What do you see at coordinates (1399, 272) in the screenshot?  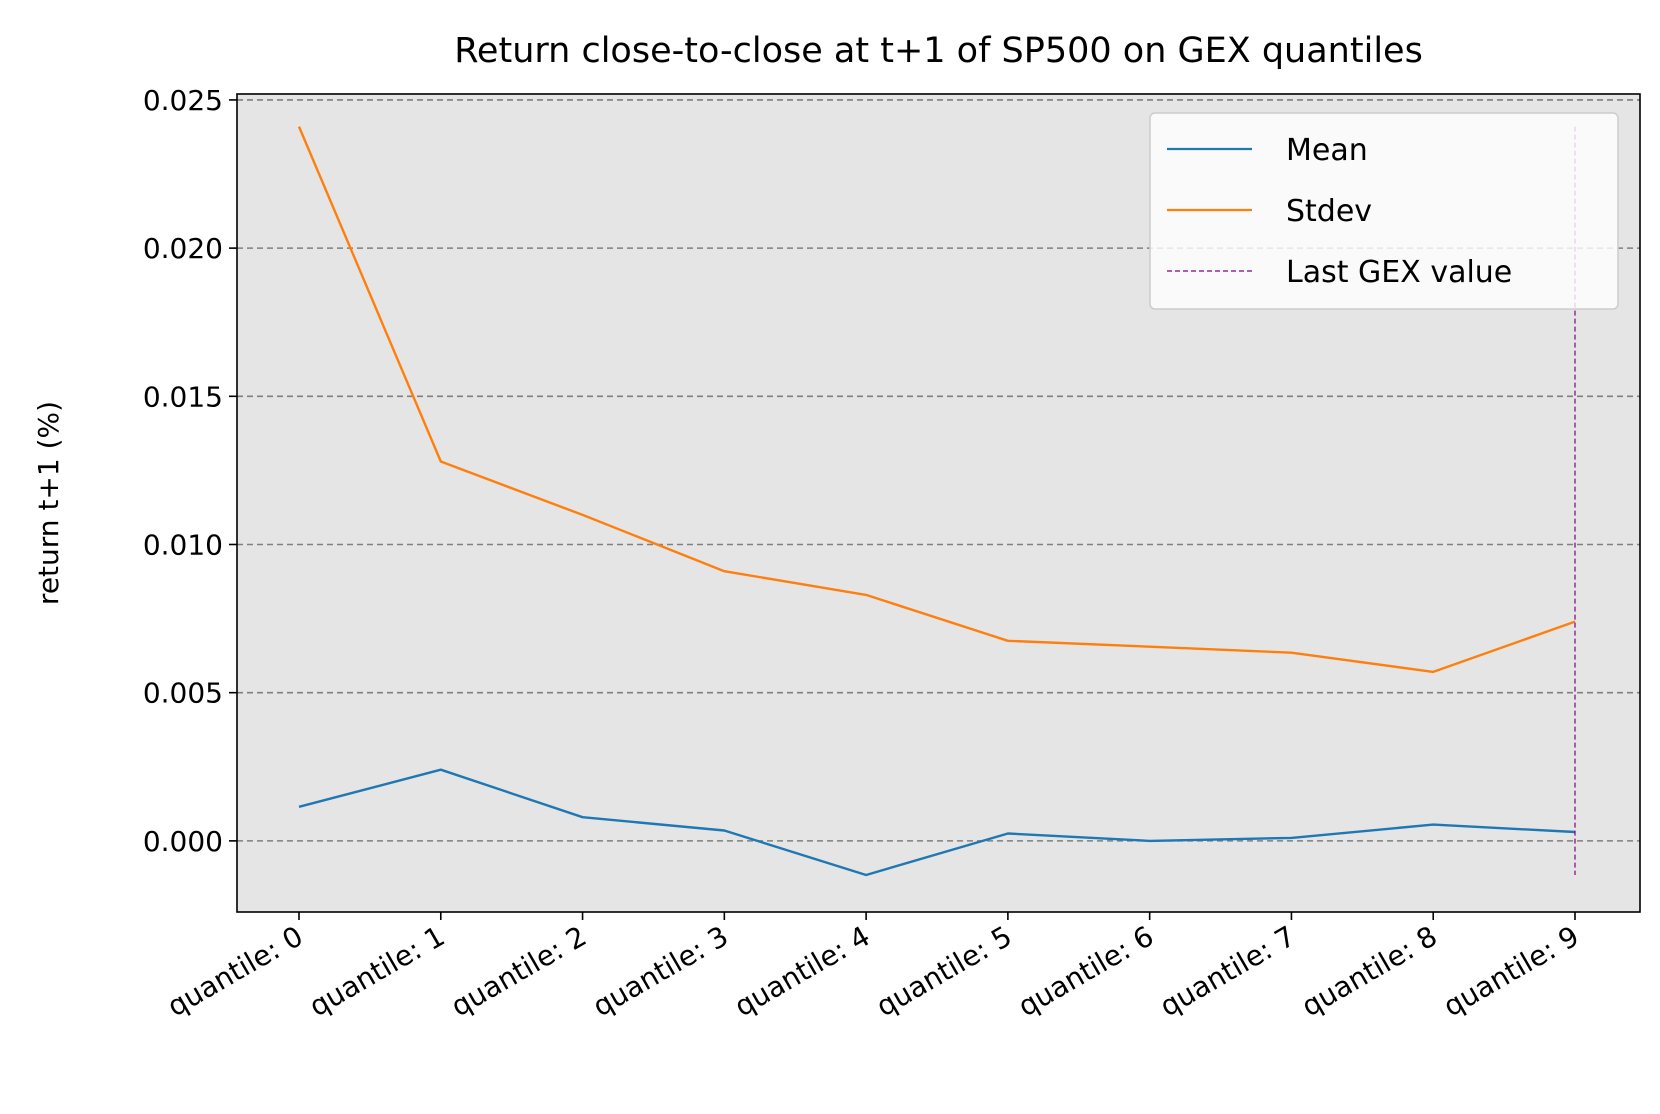 I see `legend-last-gex-label: Last GEX value` at bounding box center [1399, 272].